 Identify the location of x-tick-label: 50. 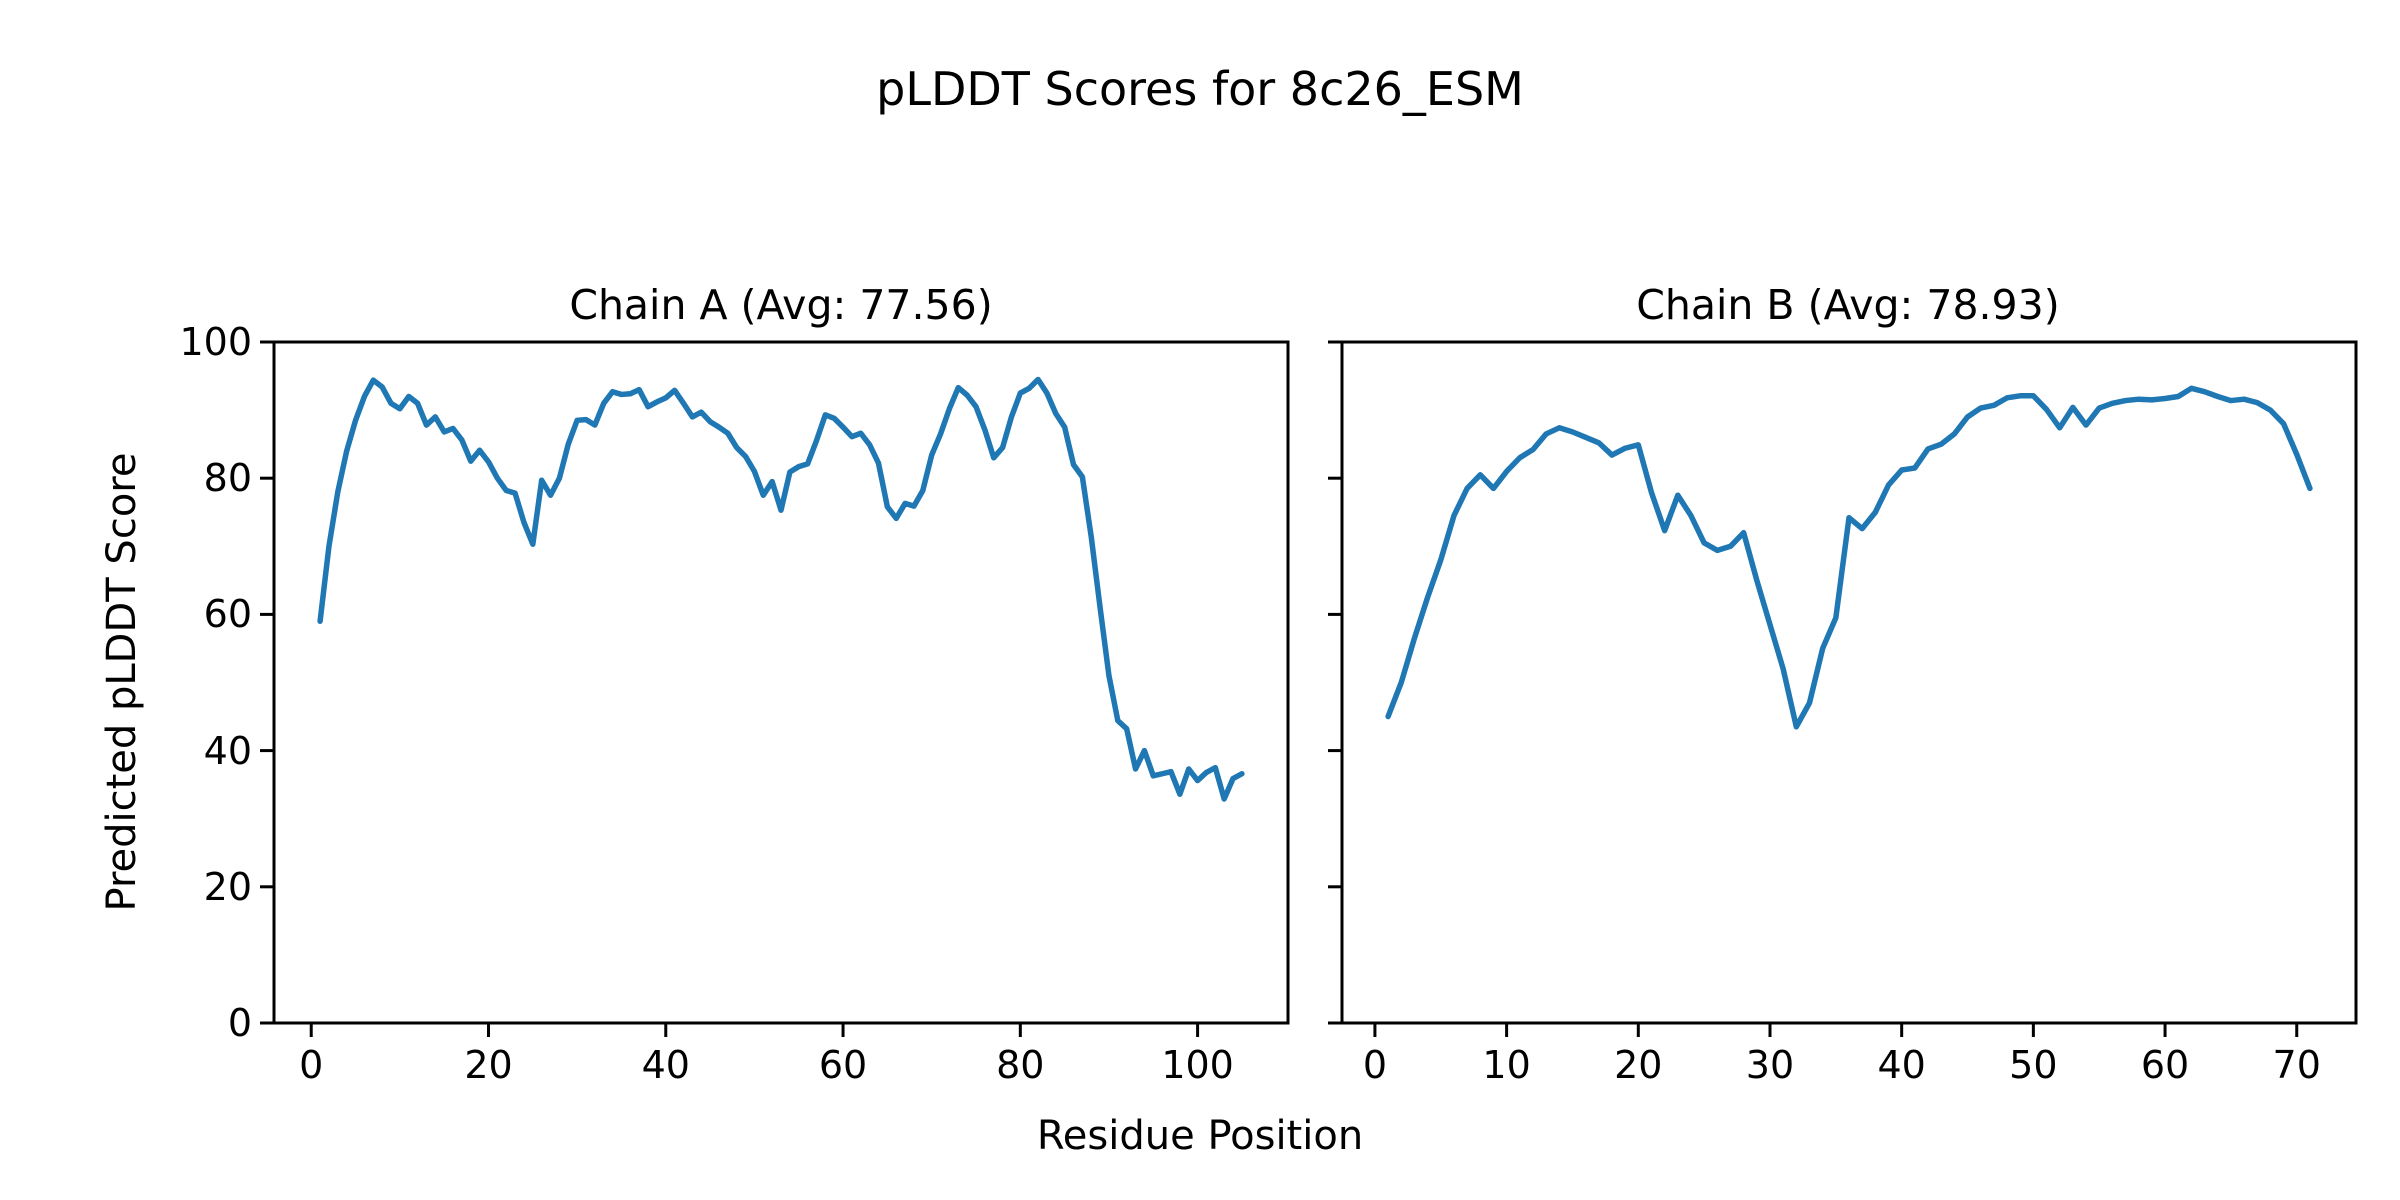
(2033, 1065).